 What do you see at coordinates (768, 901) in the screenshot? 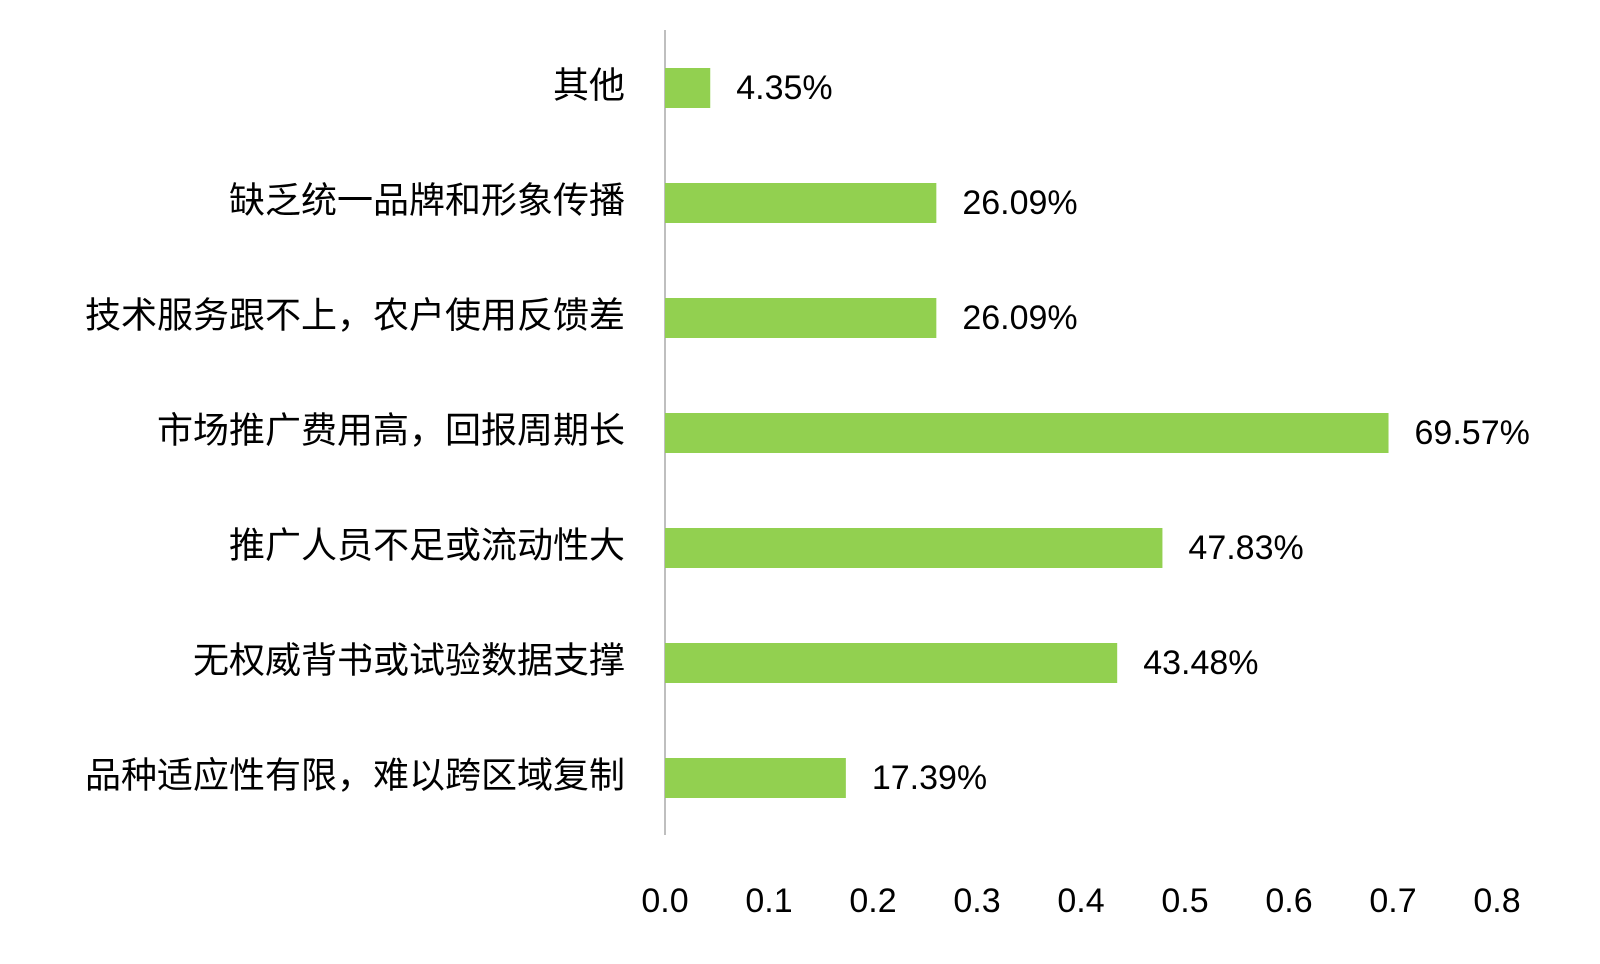
I see `x-tick-label: 0.1` at bounding box center [768, 901].